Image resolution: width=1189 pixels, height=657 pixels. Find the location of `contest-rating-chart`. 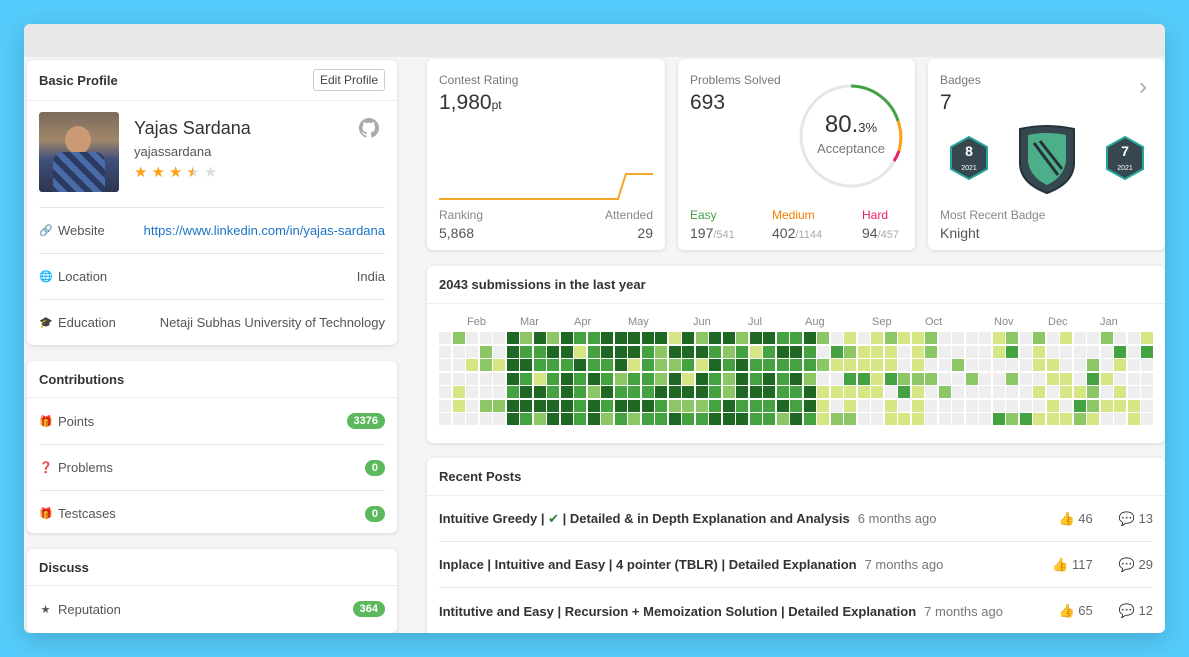

contest-rating-chart is located at coordinates (546, 179).